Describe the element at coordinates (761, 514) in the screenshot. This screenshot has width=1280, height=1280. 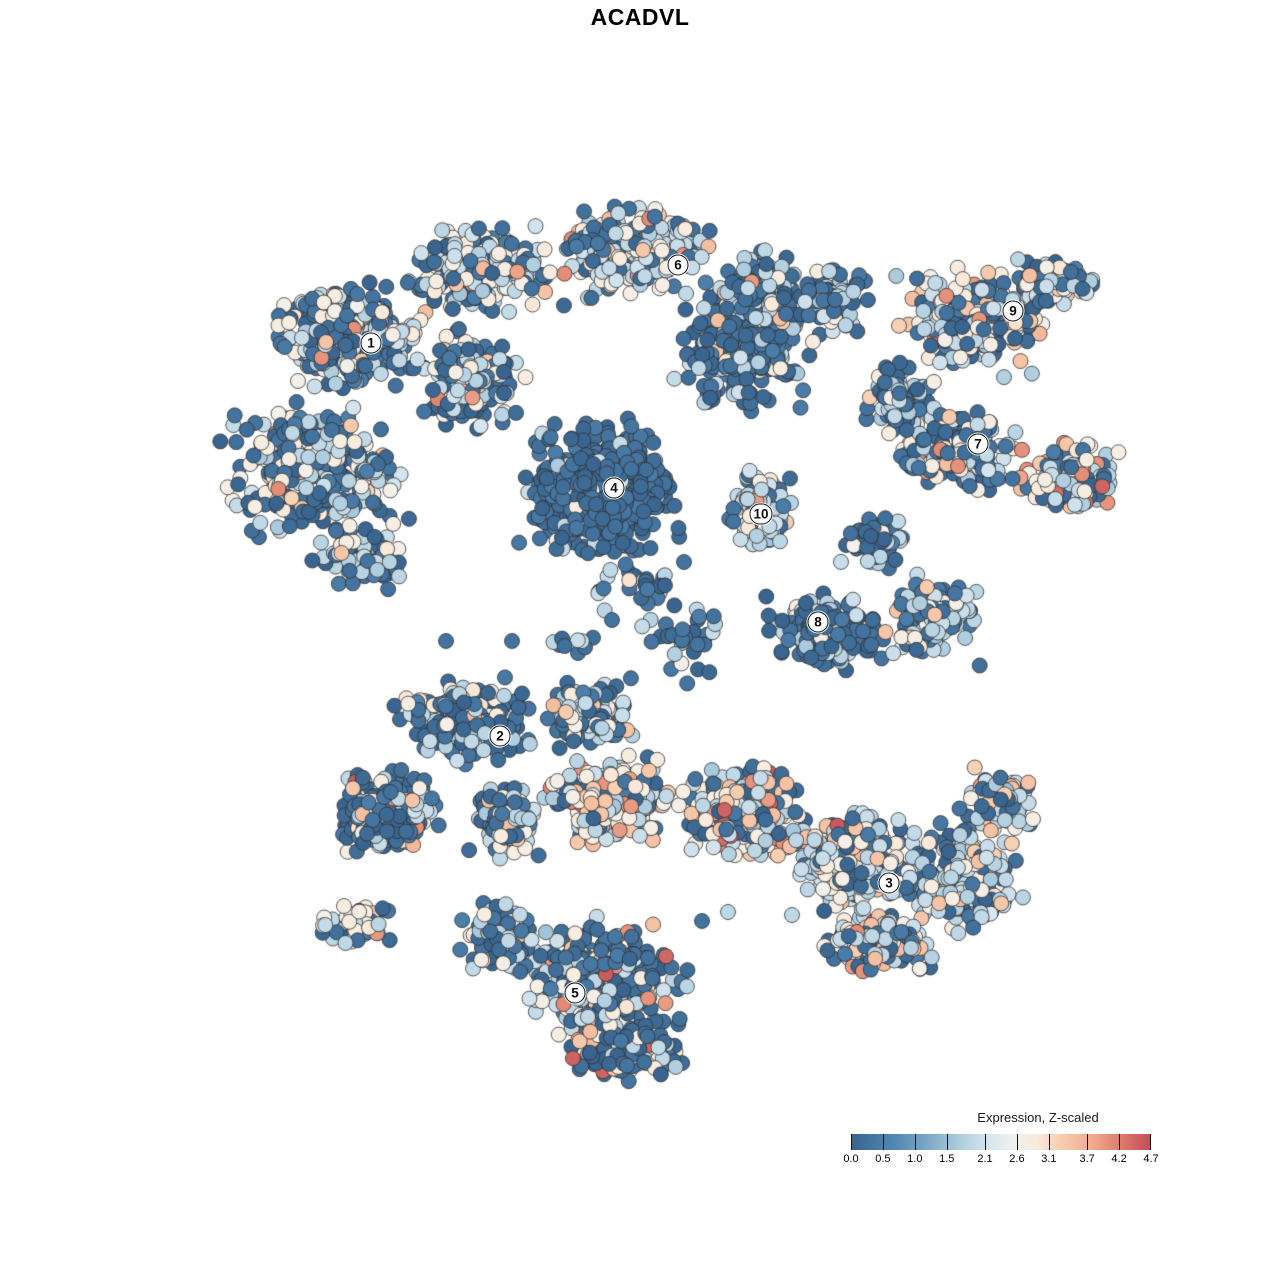
I see `cluster-label-10: 10` at that location.